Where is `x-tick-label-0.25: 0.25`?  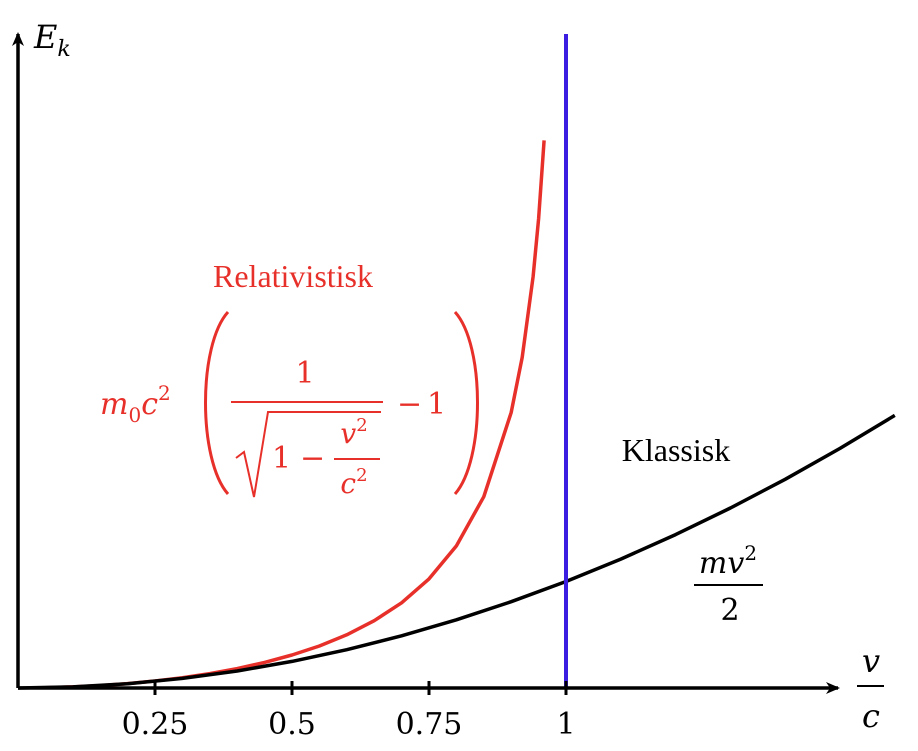 x-tick-label-0.25: 0.25 is located at coordinates (155, 724).